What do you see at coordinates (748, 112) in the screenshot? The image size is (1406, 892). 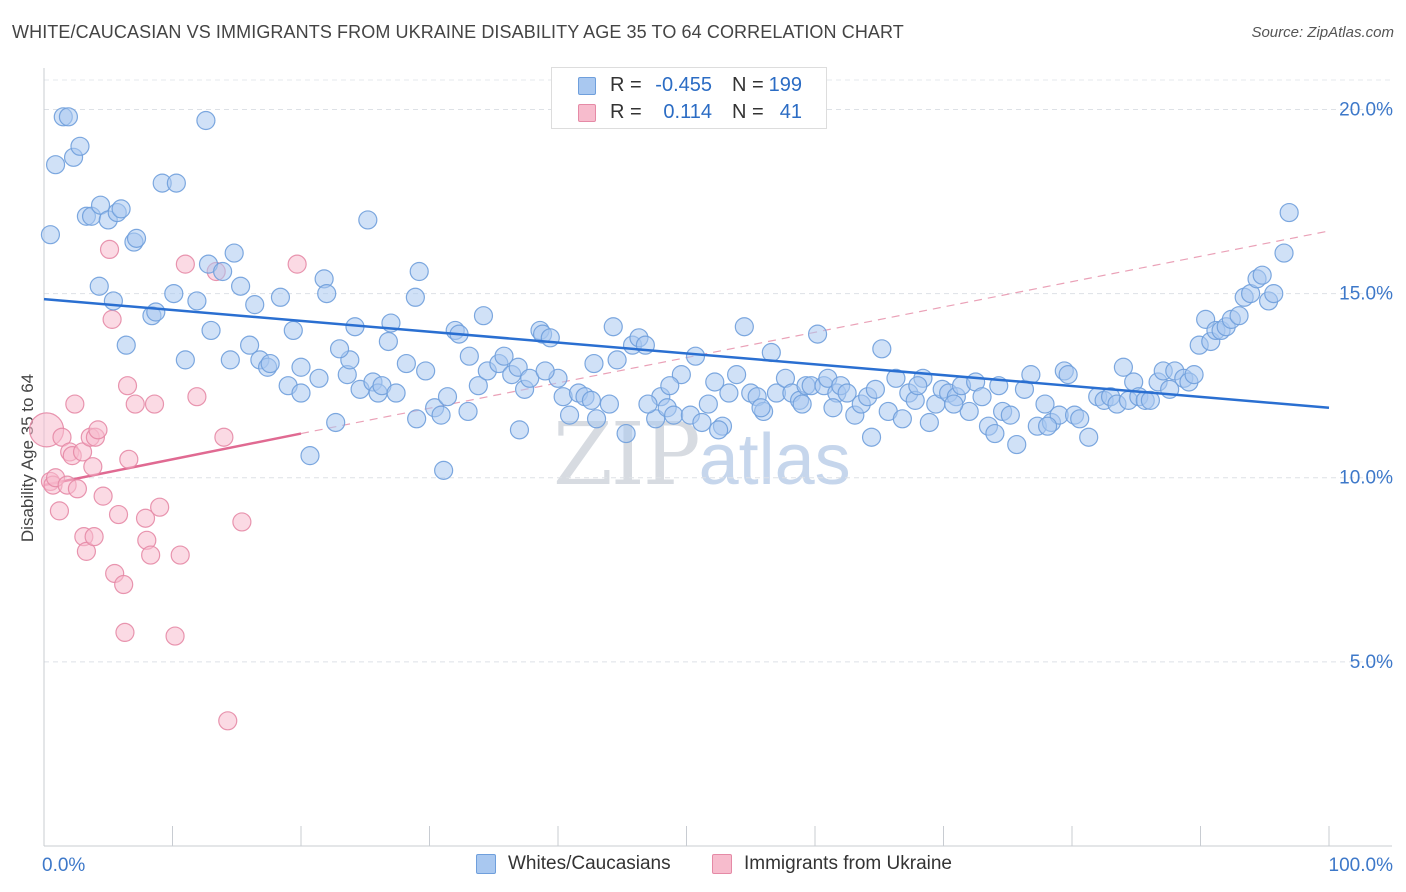 I see `legend-n-label: N =` at bounding box center [748, 112].